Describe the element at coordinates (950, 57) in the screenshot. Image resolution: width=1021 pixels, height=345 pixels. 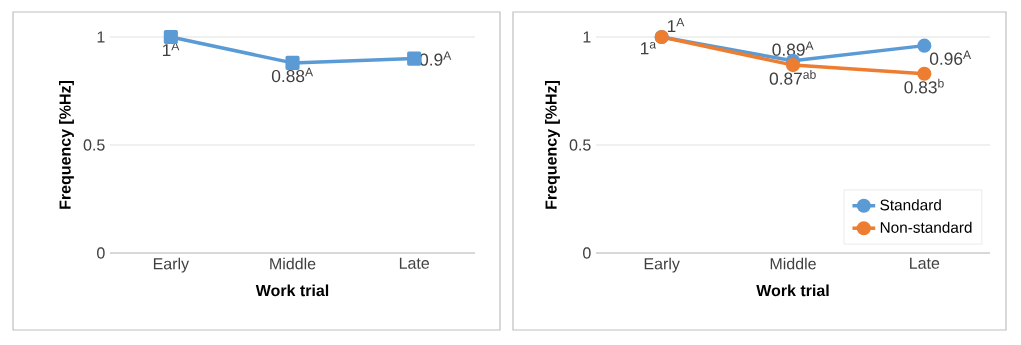
I see `data-label: 0.96$^{A}$` at that location.